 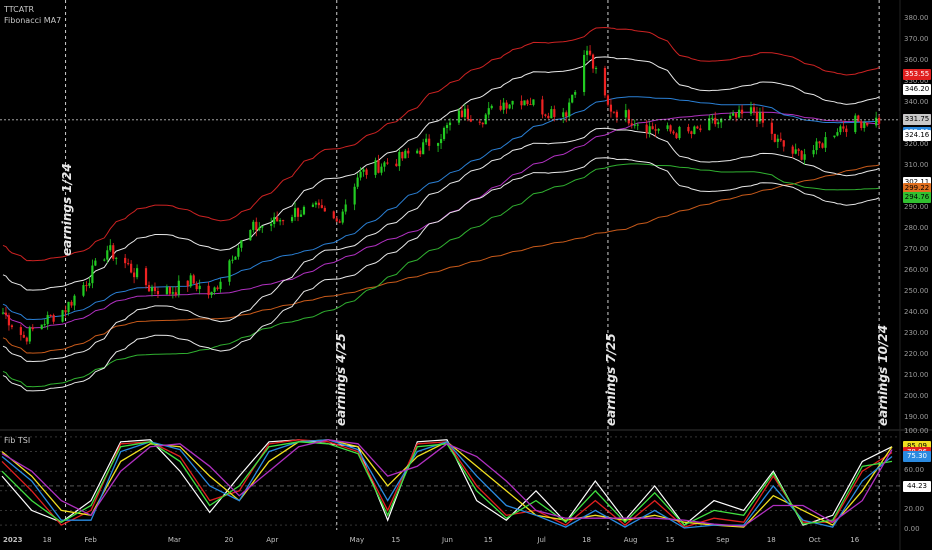 What do you see at coordinates (916, 290) in the screenshot?
I see `price-tick-label: 250.00` at bounding box center [916, 290].